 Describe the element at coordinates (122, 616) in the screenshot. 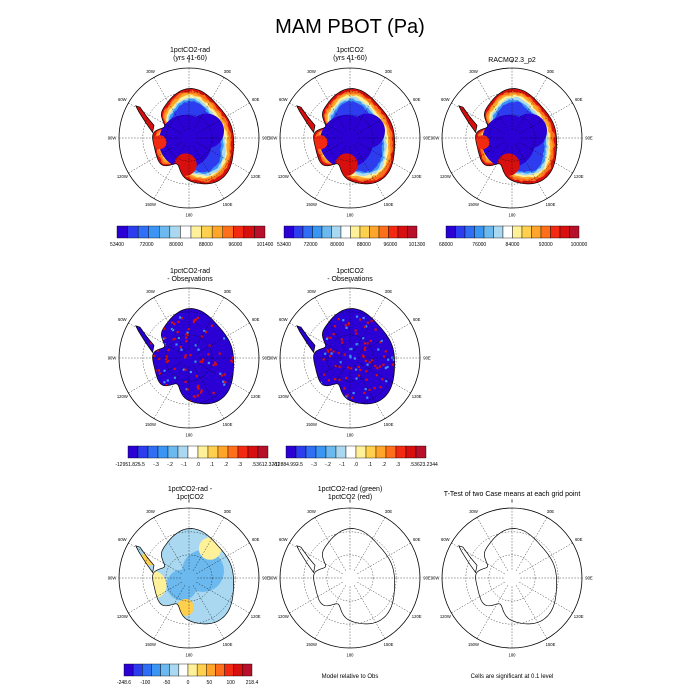

I see `lon-tick-label: 120W` at that location.